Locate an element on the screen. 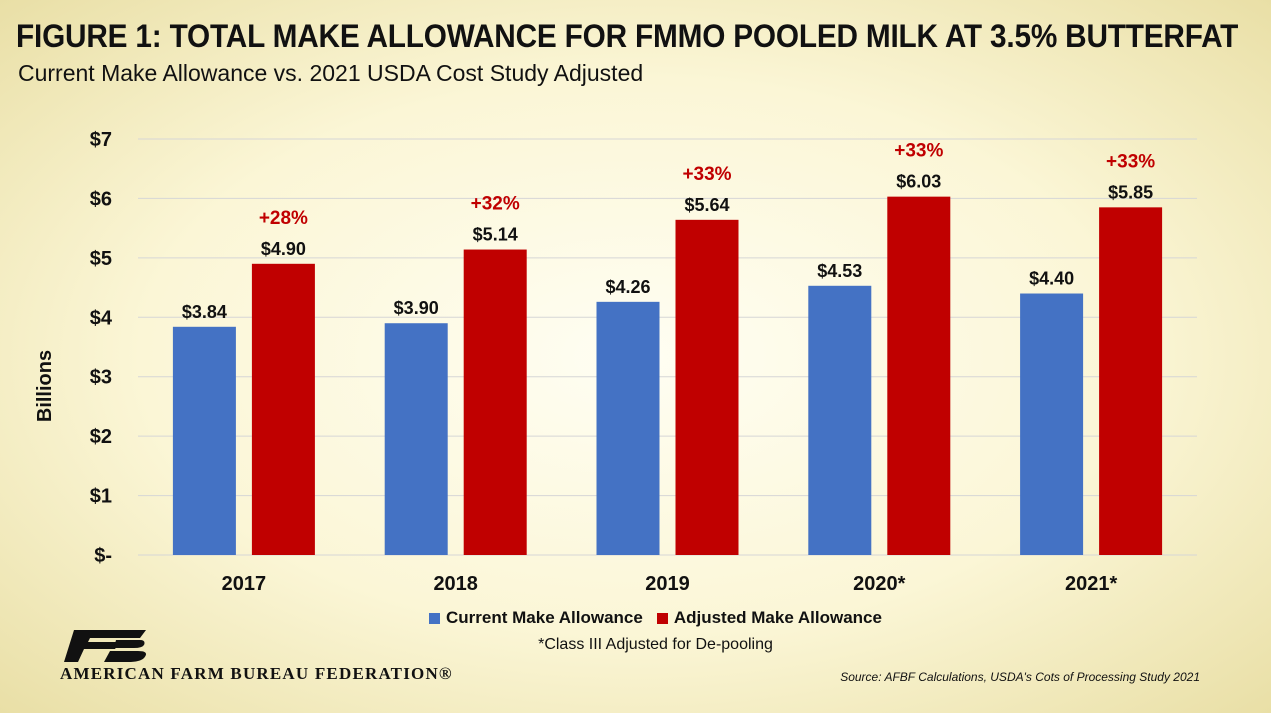 This screenshot has width=1271, height=713. y-tick-label: $7 is located at coordinates (101, 140).